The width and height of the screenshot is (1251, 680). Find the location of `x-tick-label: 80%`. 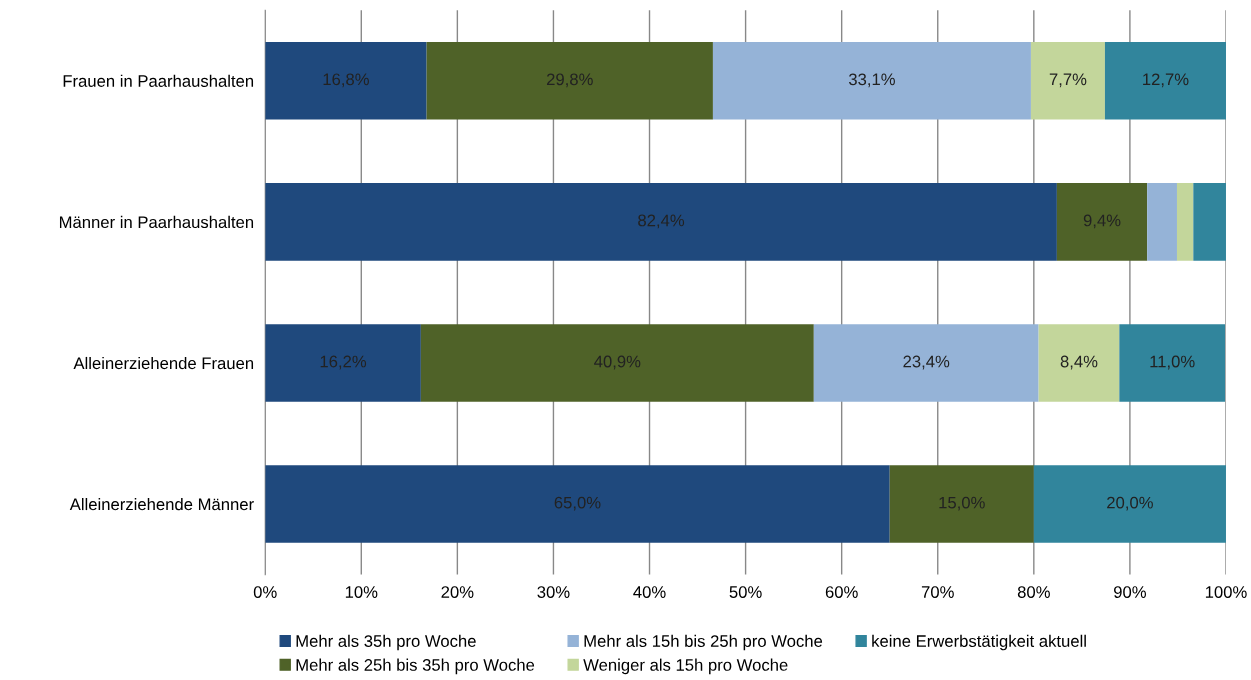

x-tick-label: 80% is located at coordinates (1033, 592).